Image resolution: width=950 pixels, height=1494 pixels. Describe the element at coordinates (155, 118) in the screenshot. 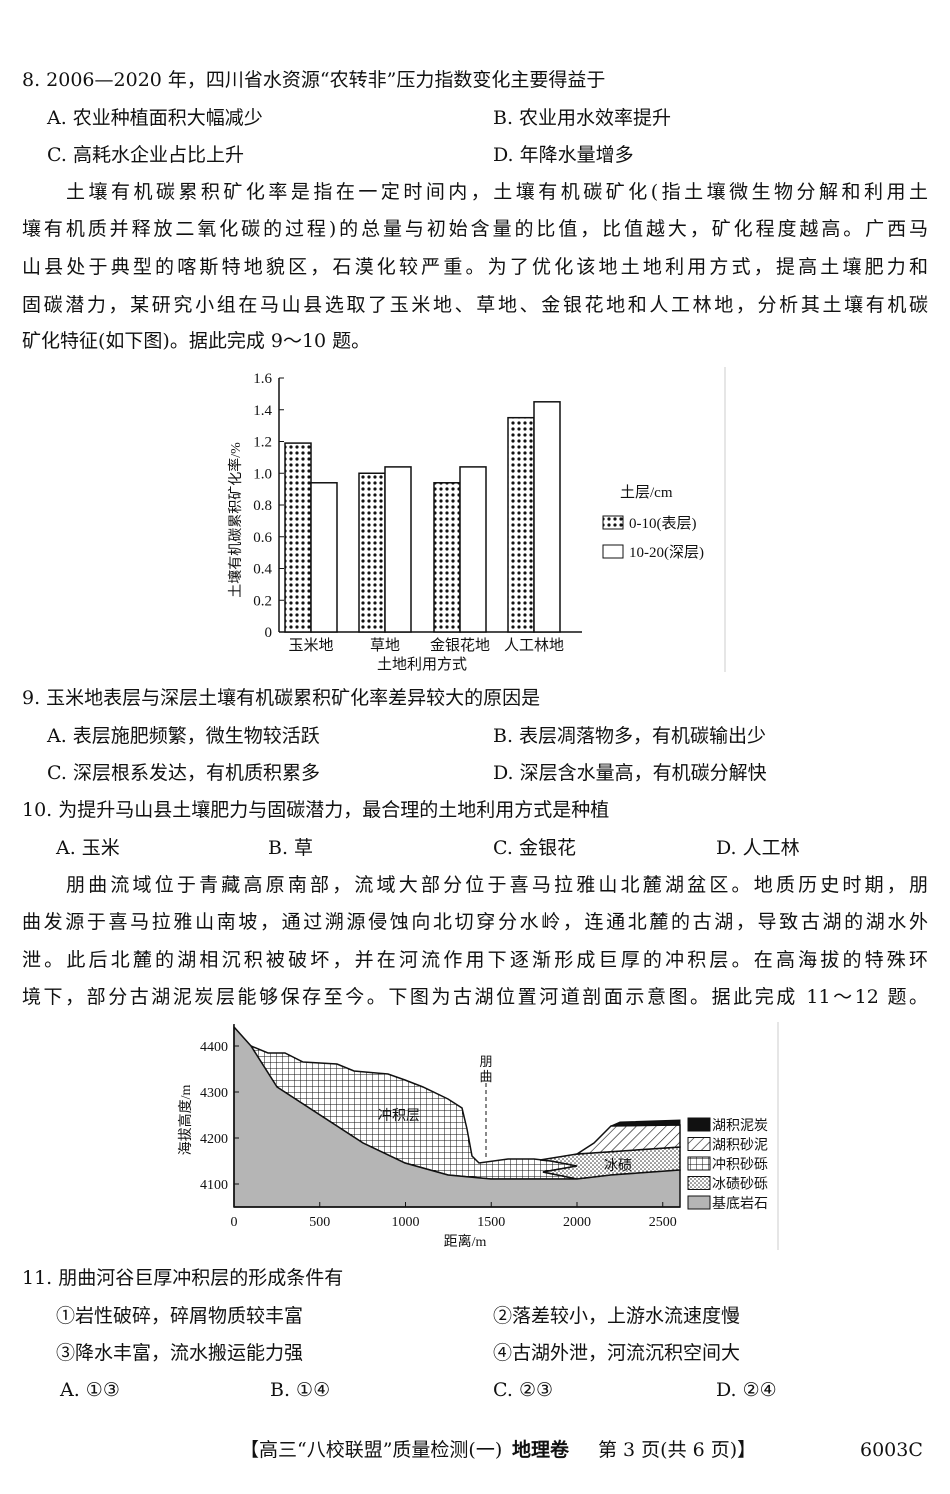

I see `q8-option-a: A. 农业种植面积大幅减少` at that location.